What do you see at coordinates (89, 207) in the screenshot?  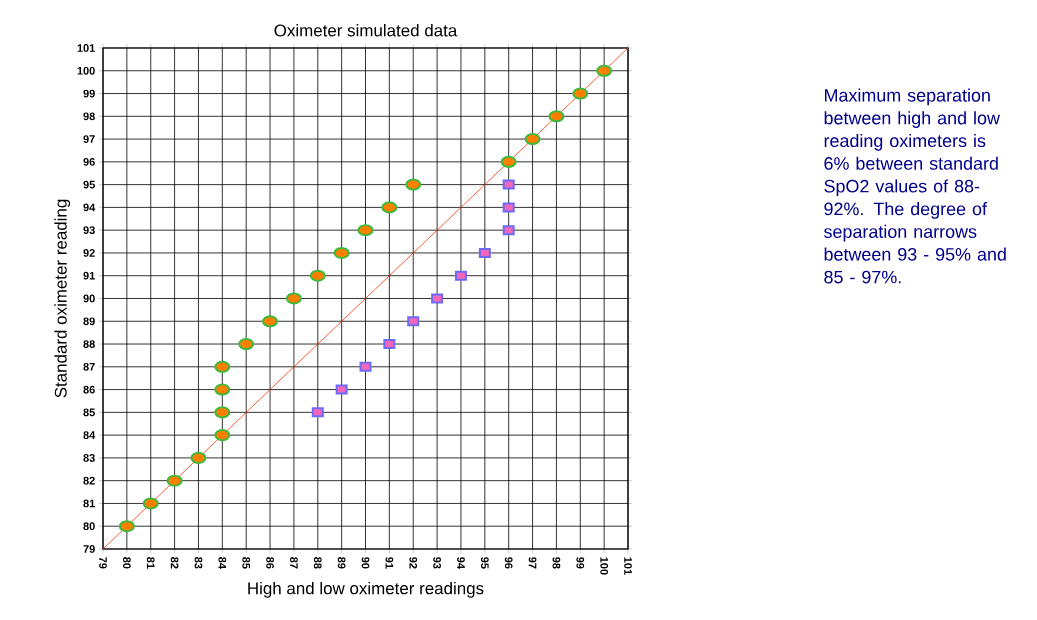 I see `y-tick-label: 94` at bounding box center [89, 207].